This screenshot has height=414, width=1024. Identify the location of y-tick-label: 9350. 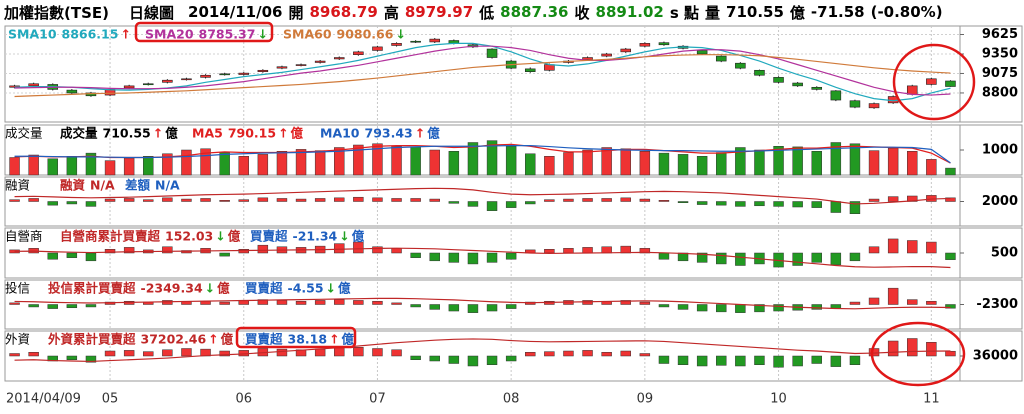
(1000, 53).